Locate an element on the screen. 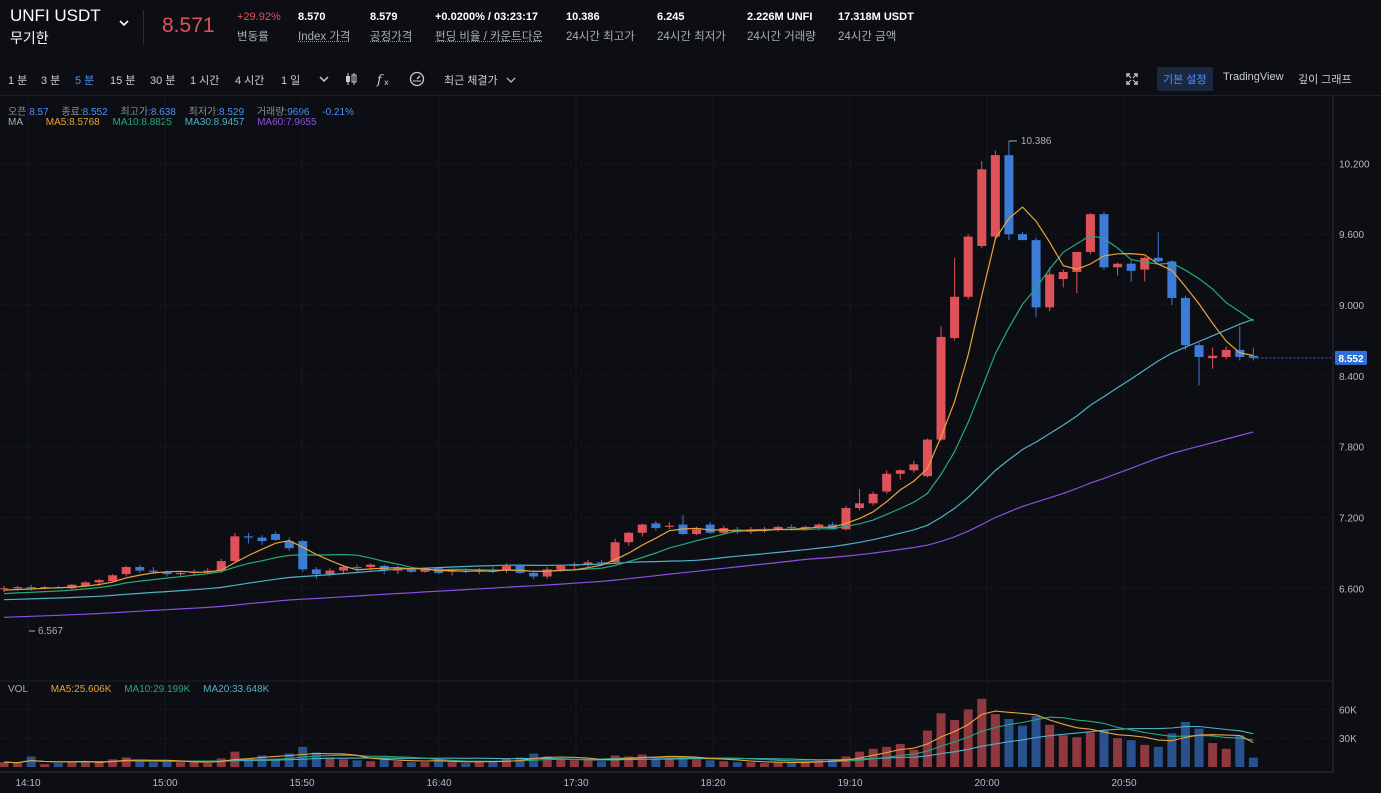  stat-funding-rate: +0.0200% / 03:23:17 펀딩 비율 / 카운트다운 is located at coordinates (489, 27).